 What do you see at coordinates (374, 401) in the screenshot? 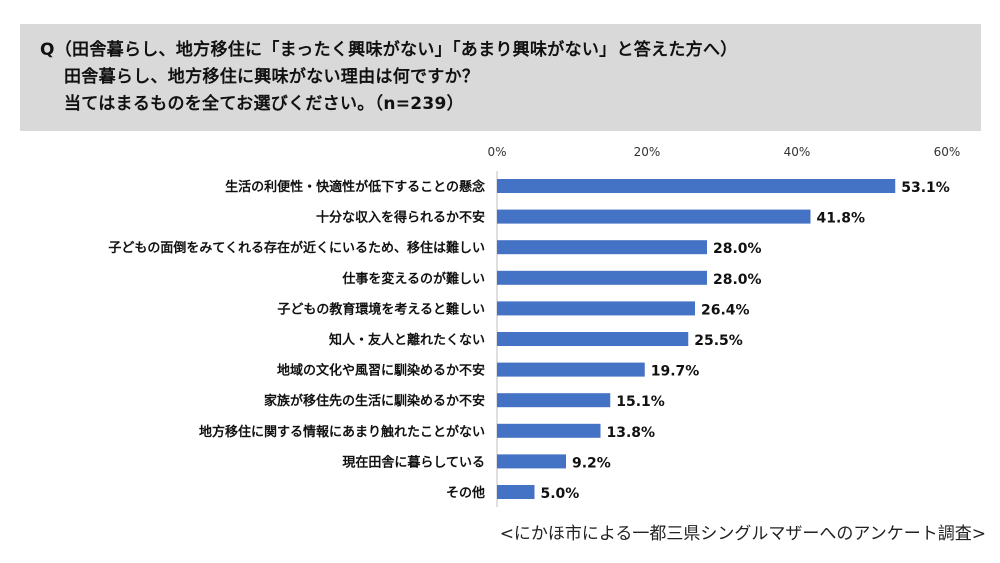
I see `category-label: 家族が移住先の生活に馴染めるか不安` at bounding box center [374, 401].